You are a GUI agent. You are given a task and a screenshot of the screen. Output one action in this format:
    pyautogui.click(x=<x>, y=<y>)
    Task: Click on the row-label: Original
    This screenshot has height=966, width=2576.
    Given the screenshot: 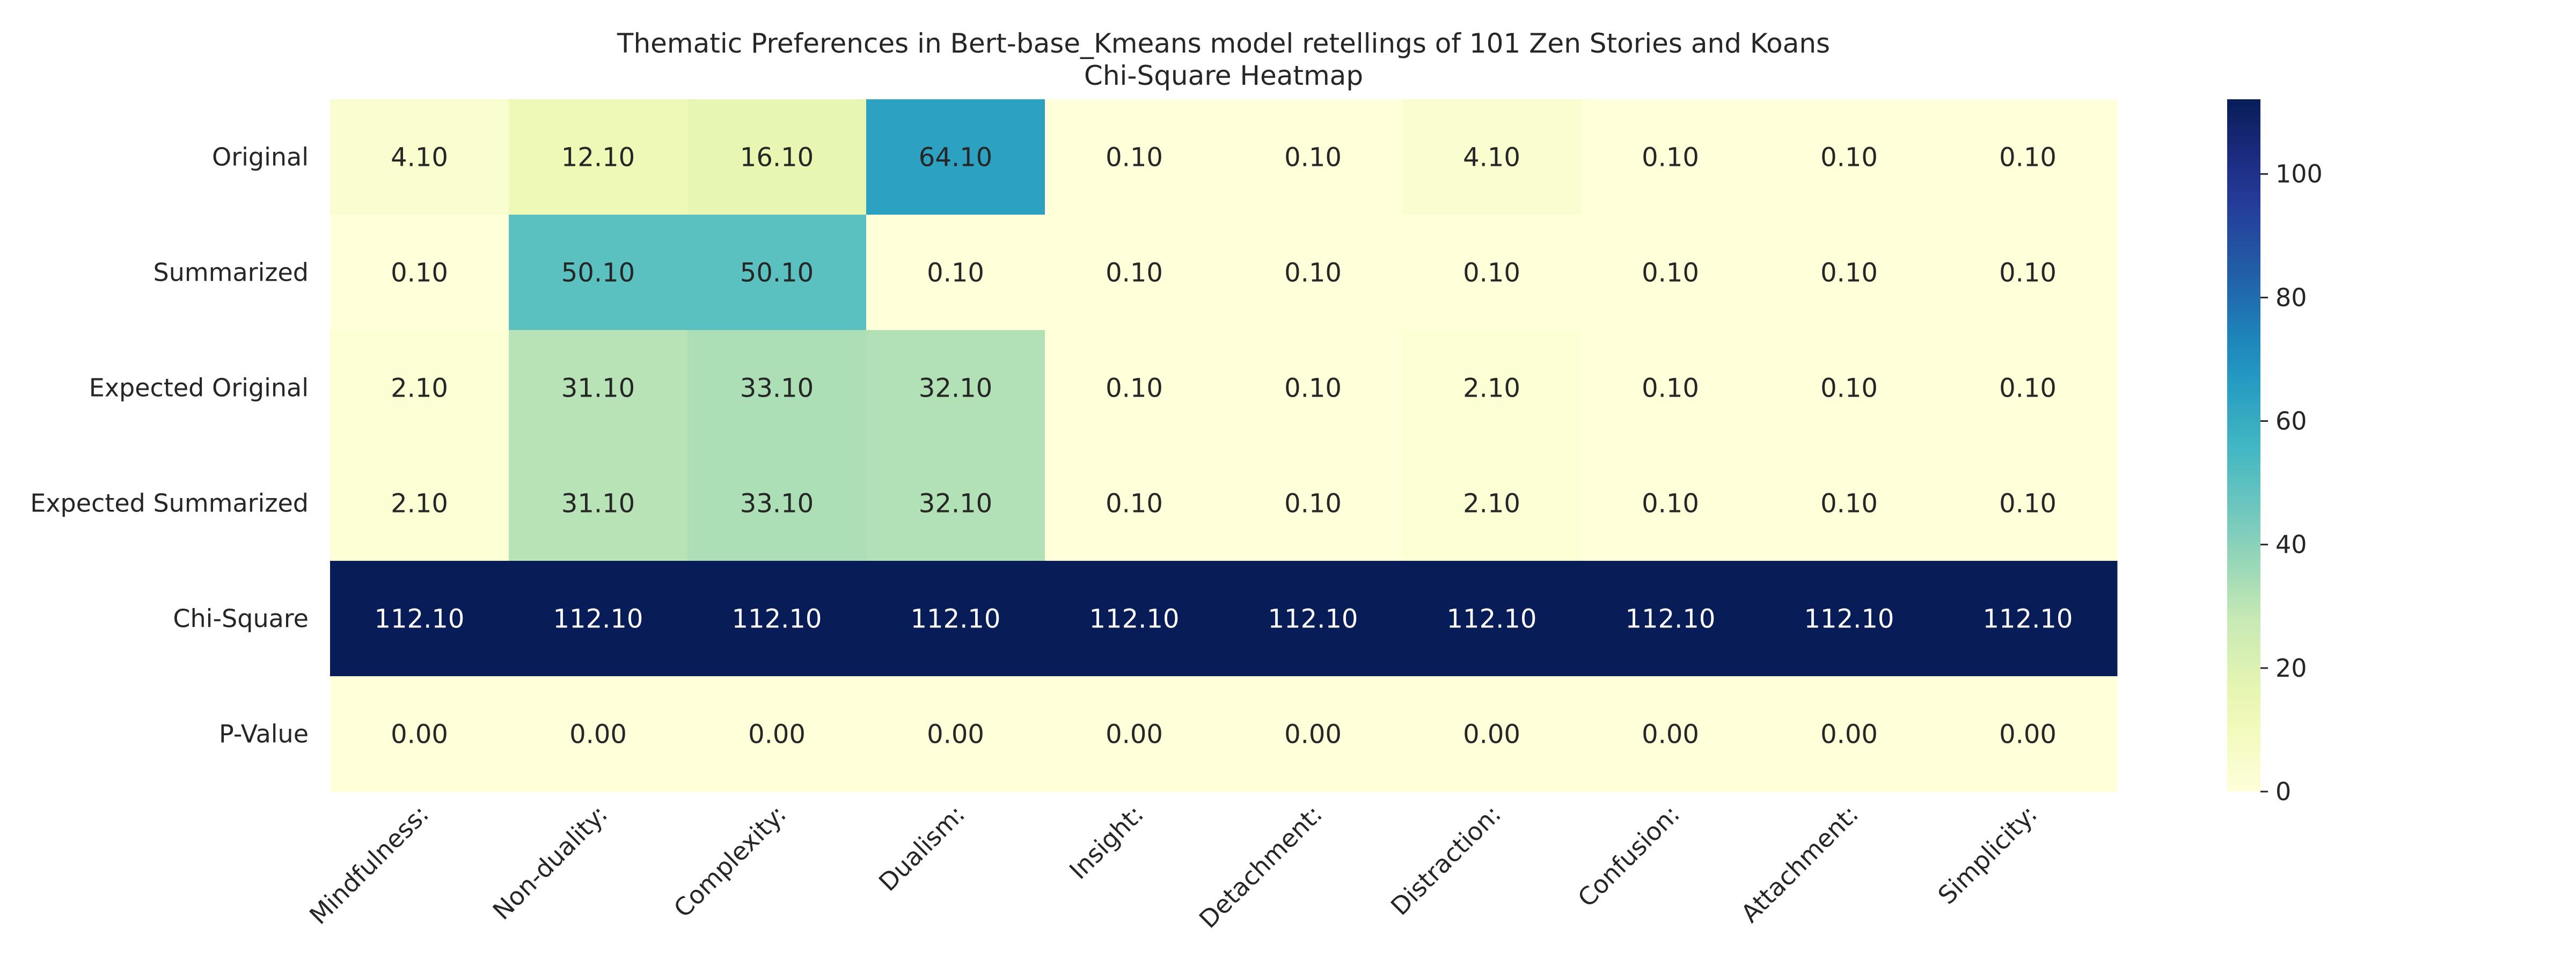 What is the action you would take?
    pyautogui.click(x=260, y=157)
    